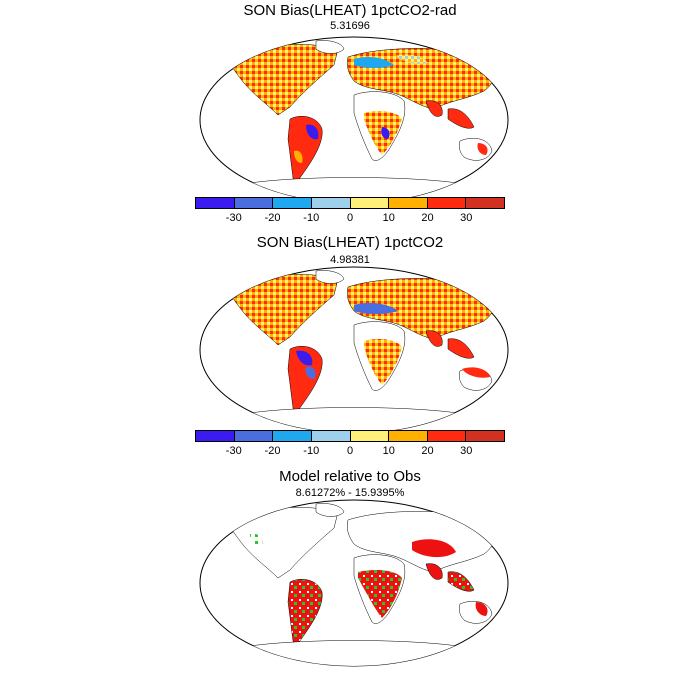 The image size is (700, 700). I want to click on panel2-map, so click(354, 350).